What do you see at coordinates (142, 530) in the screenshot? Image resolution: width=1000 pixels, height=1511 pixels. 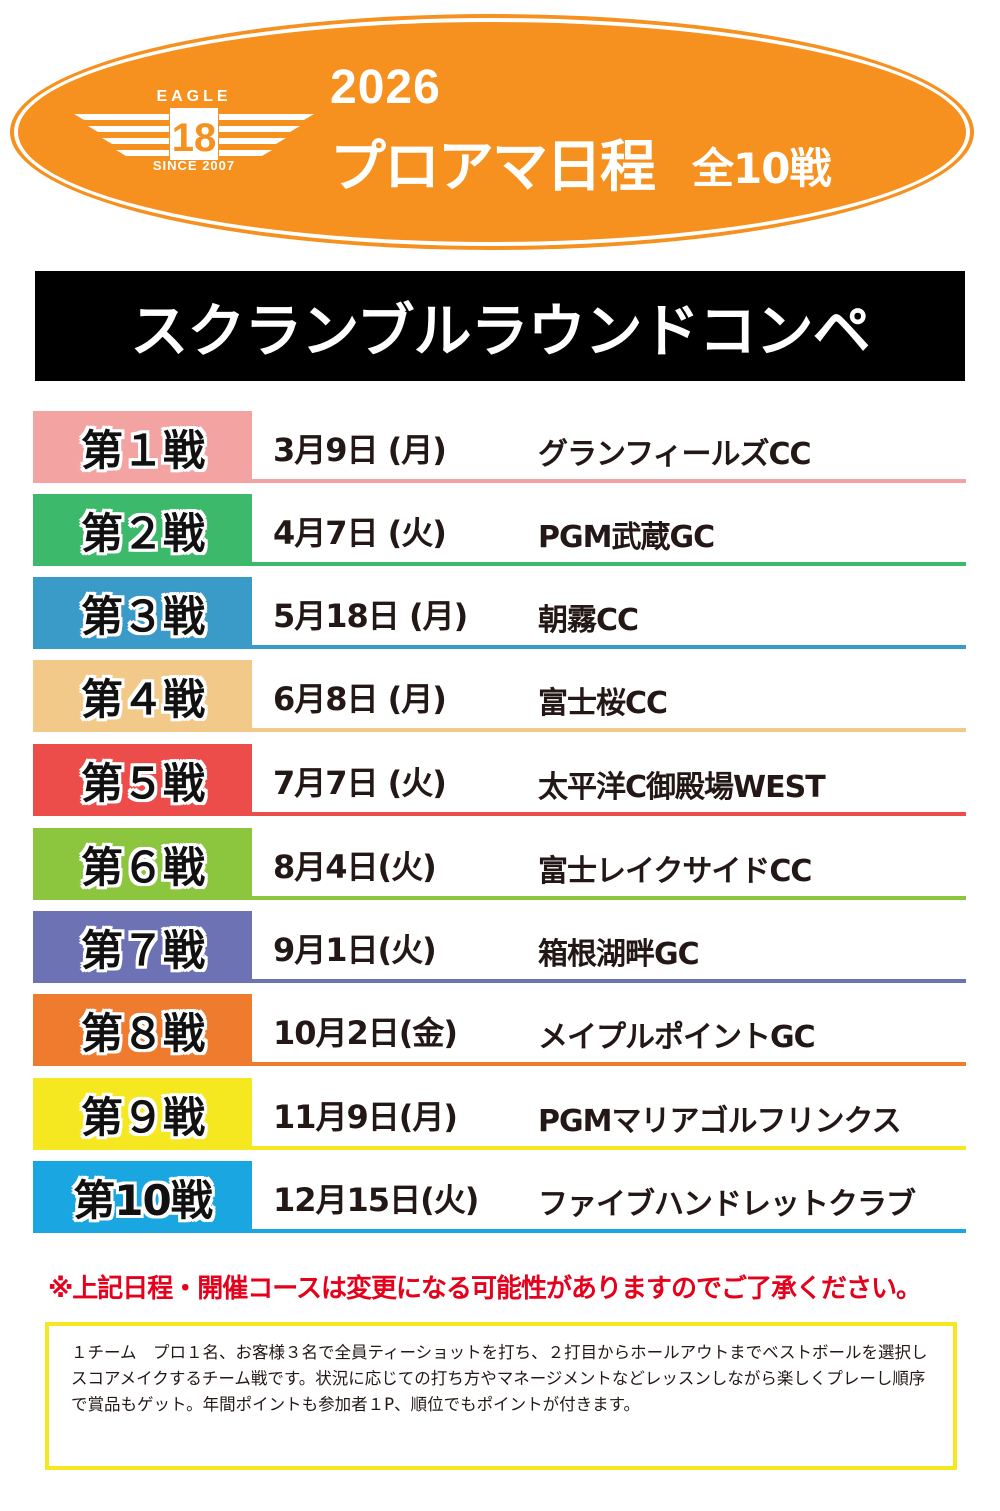 I see `round-label: 第２戦` at bounding box center [142, 530].